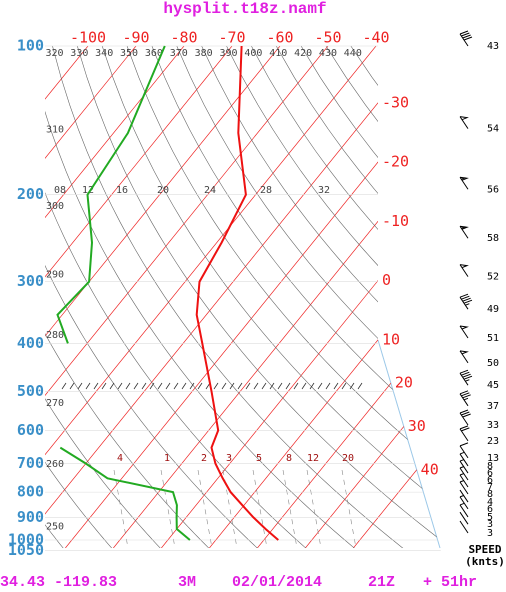 This screenshot has height=592, width=506. Describe the element at coordinates (450, 582) in the screenshot. I see `footer-text: + 51hr` at that location.